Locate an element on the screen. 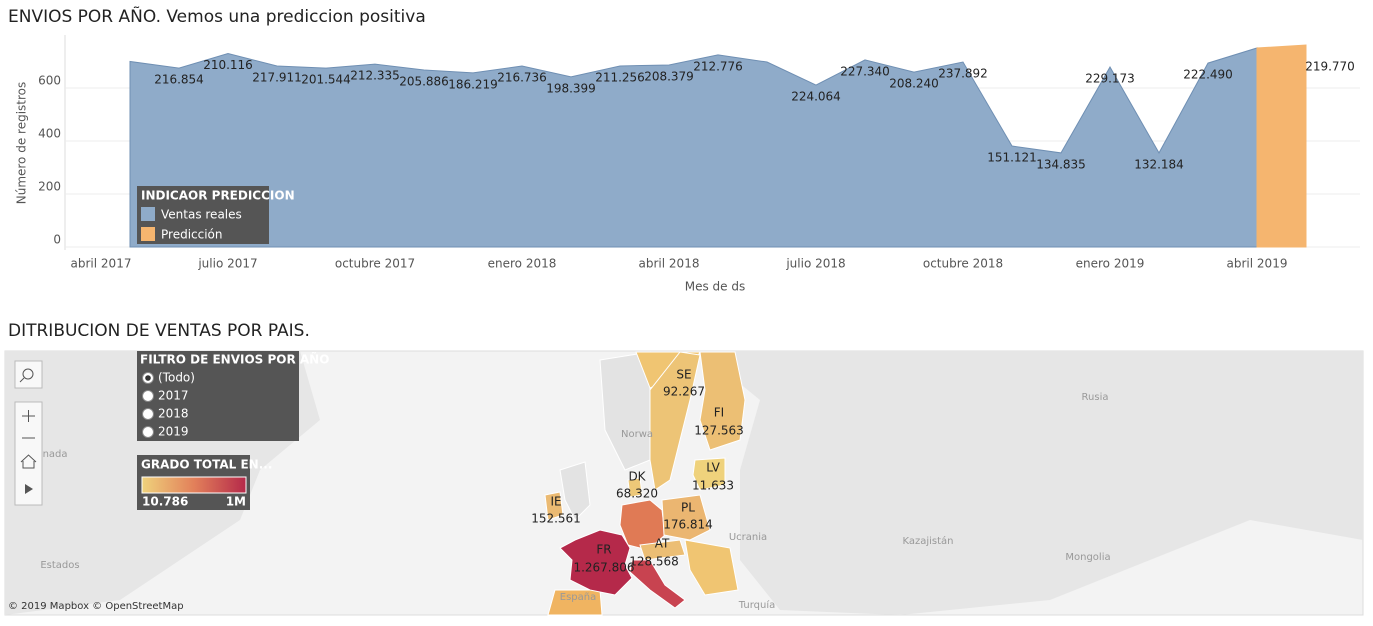 This screenshot has height=626, width=1373. x-tick-label: enero 2019 is located at coordinates (1110, 264).